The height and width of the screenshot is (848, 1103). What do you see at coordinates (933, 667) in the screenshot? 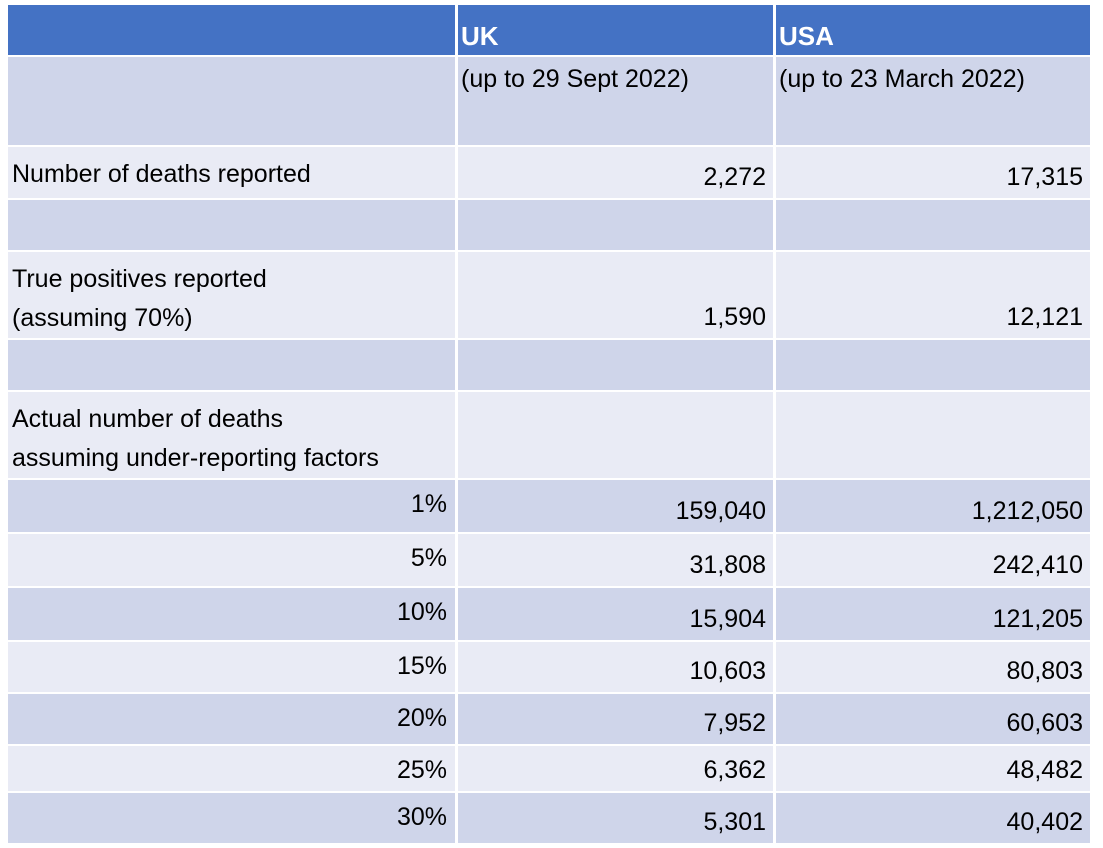
I see `usa-value: 80,803` at bounding box center [933, 667].